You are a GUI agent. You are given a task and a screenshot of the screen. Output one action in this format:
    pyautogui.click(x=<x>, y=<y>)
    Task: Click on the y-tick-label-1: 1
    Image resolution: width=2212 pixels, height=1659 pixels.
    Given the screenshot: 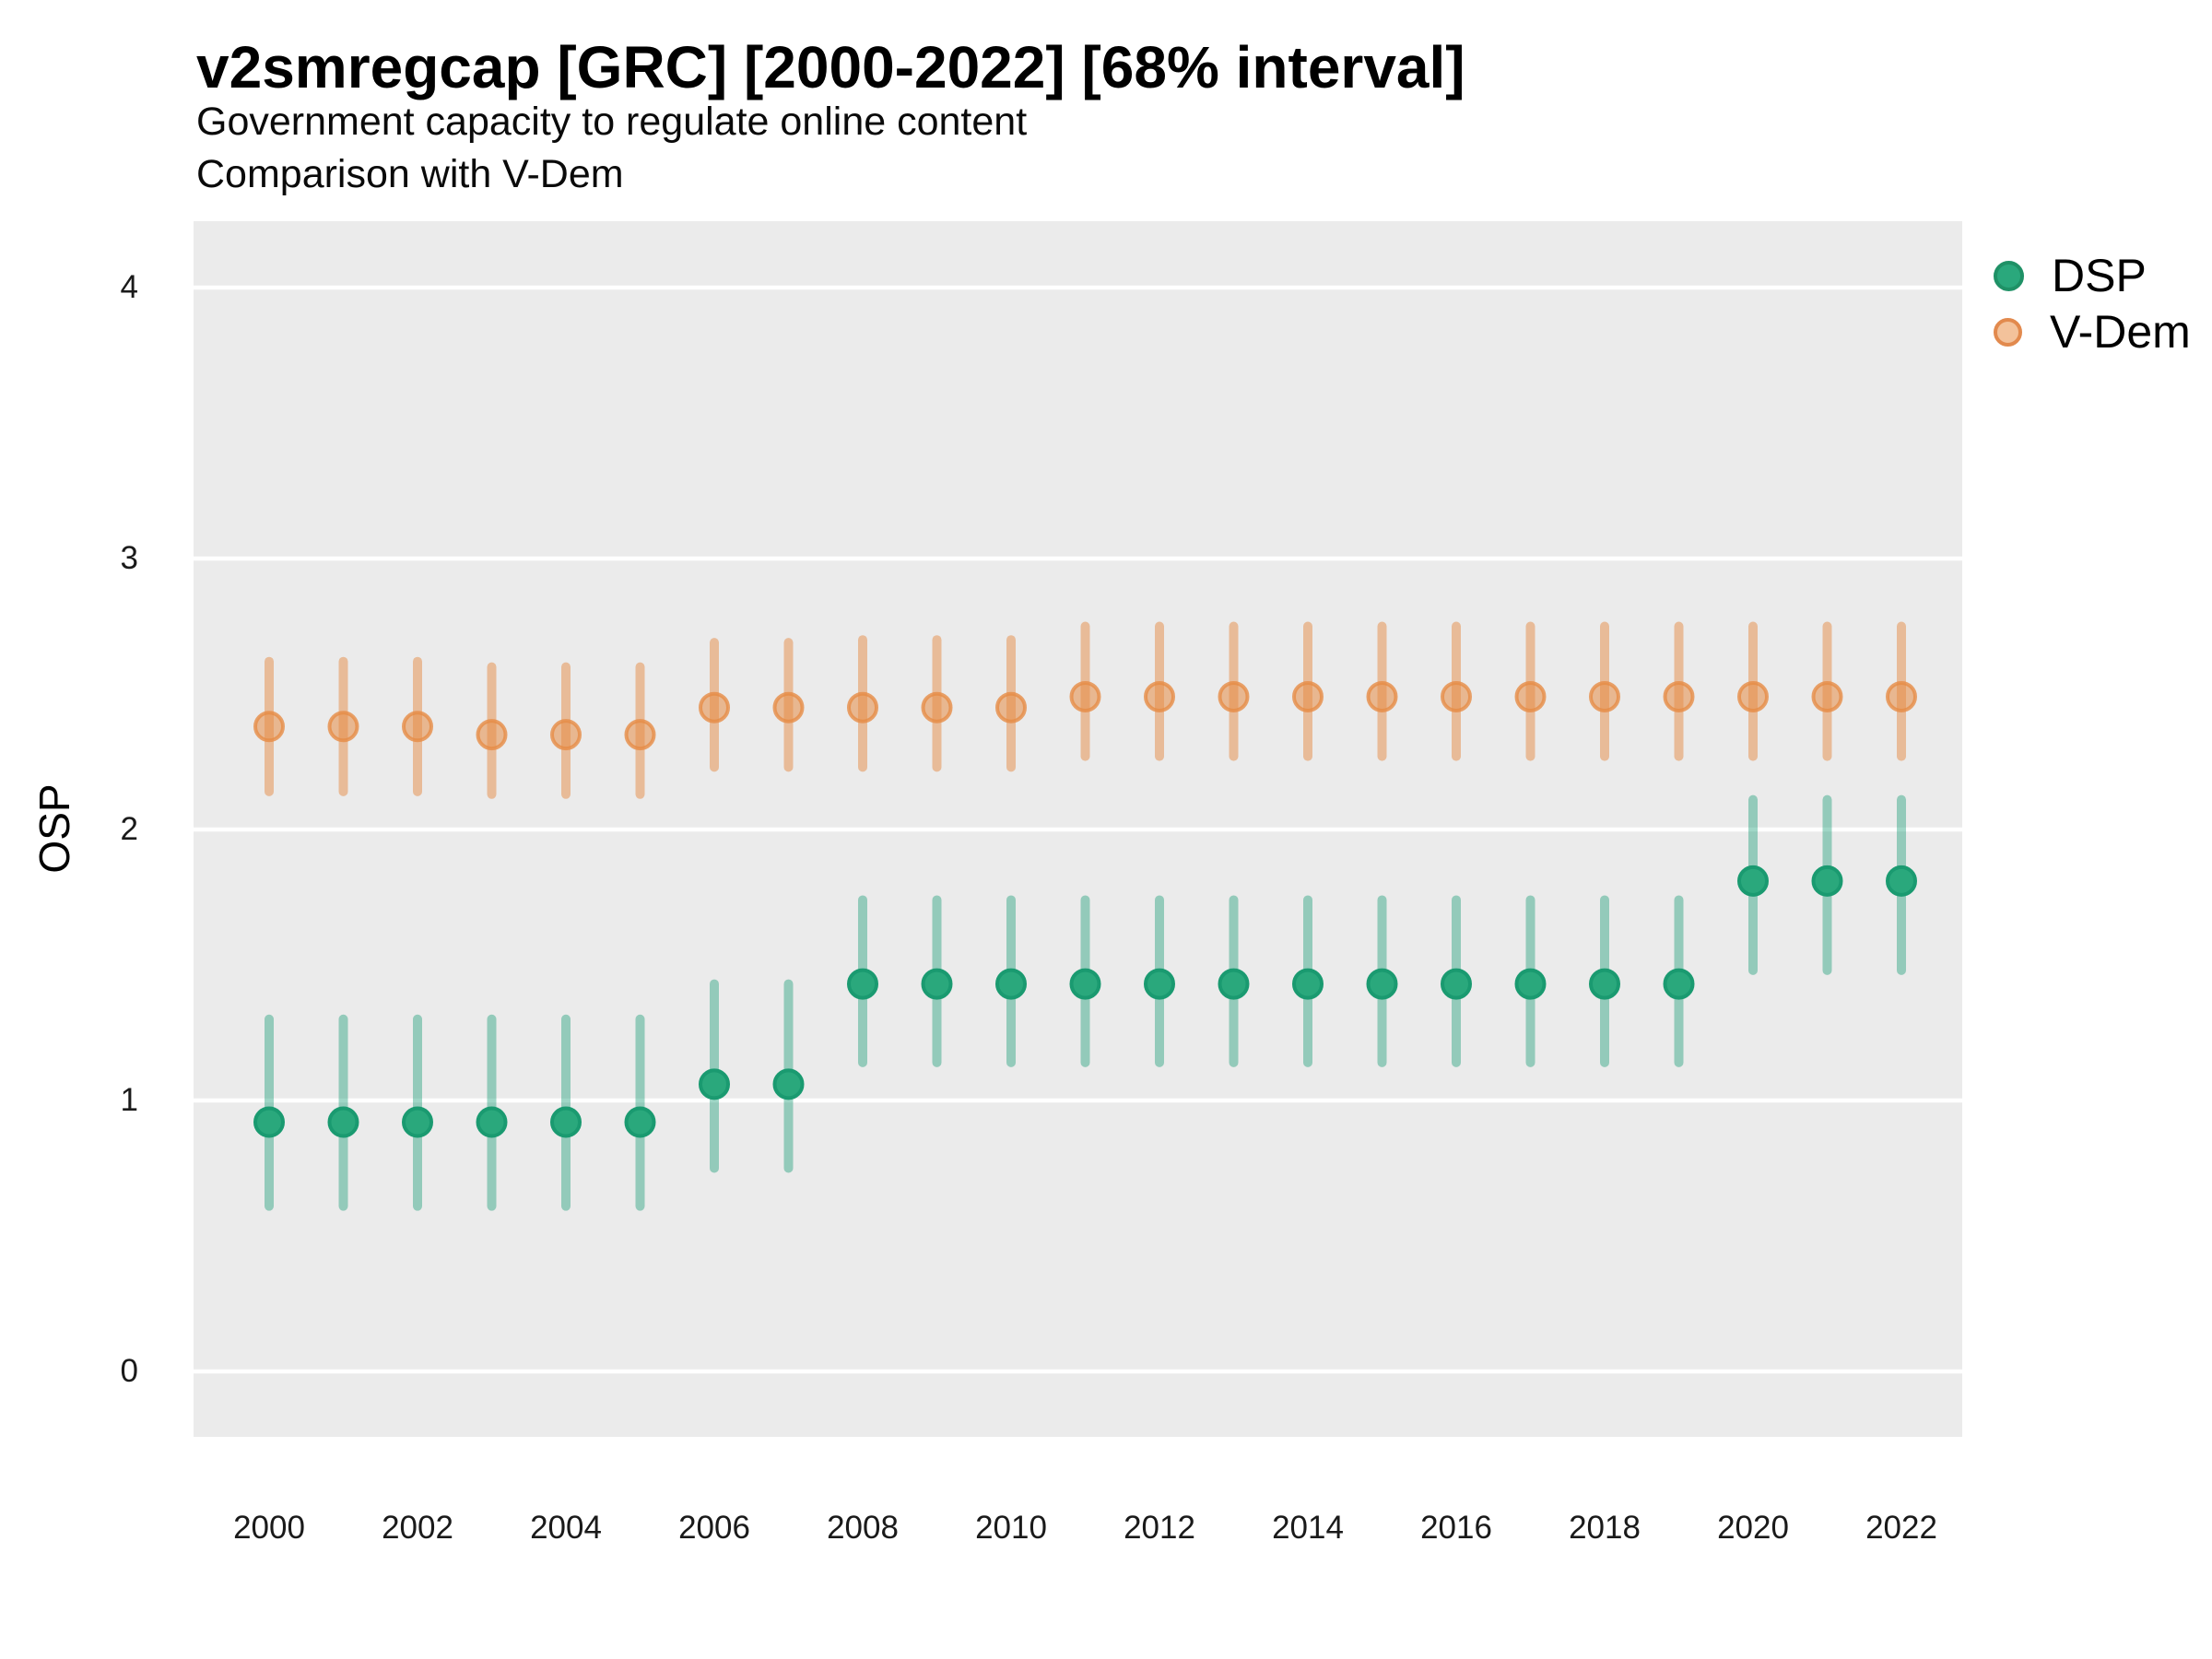 What is the action you would take?
    pyautogui.click(x=129, y=1100)
    